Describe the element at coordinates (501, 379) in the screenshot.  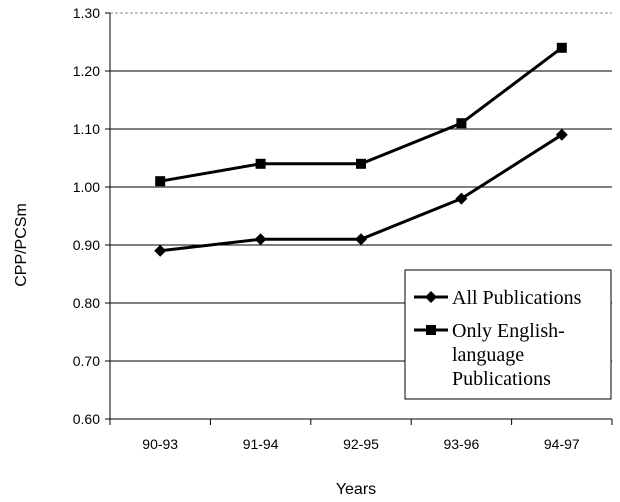
I see `legend-label: Publications` at that location.